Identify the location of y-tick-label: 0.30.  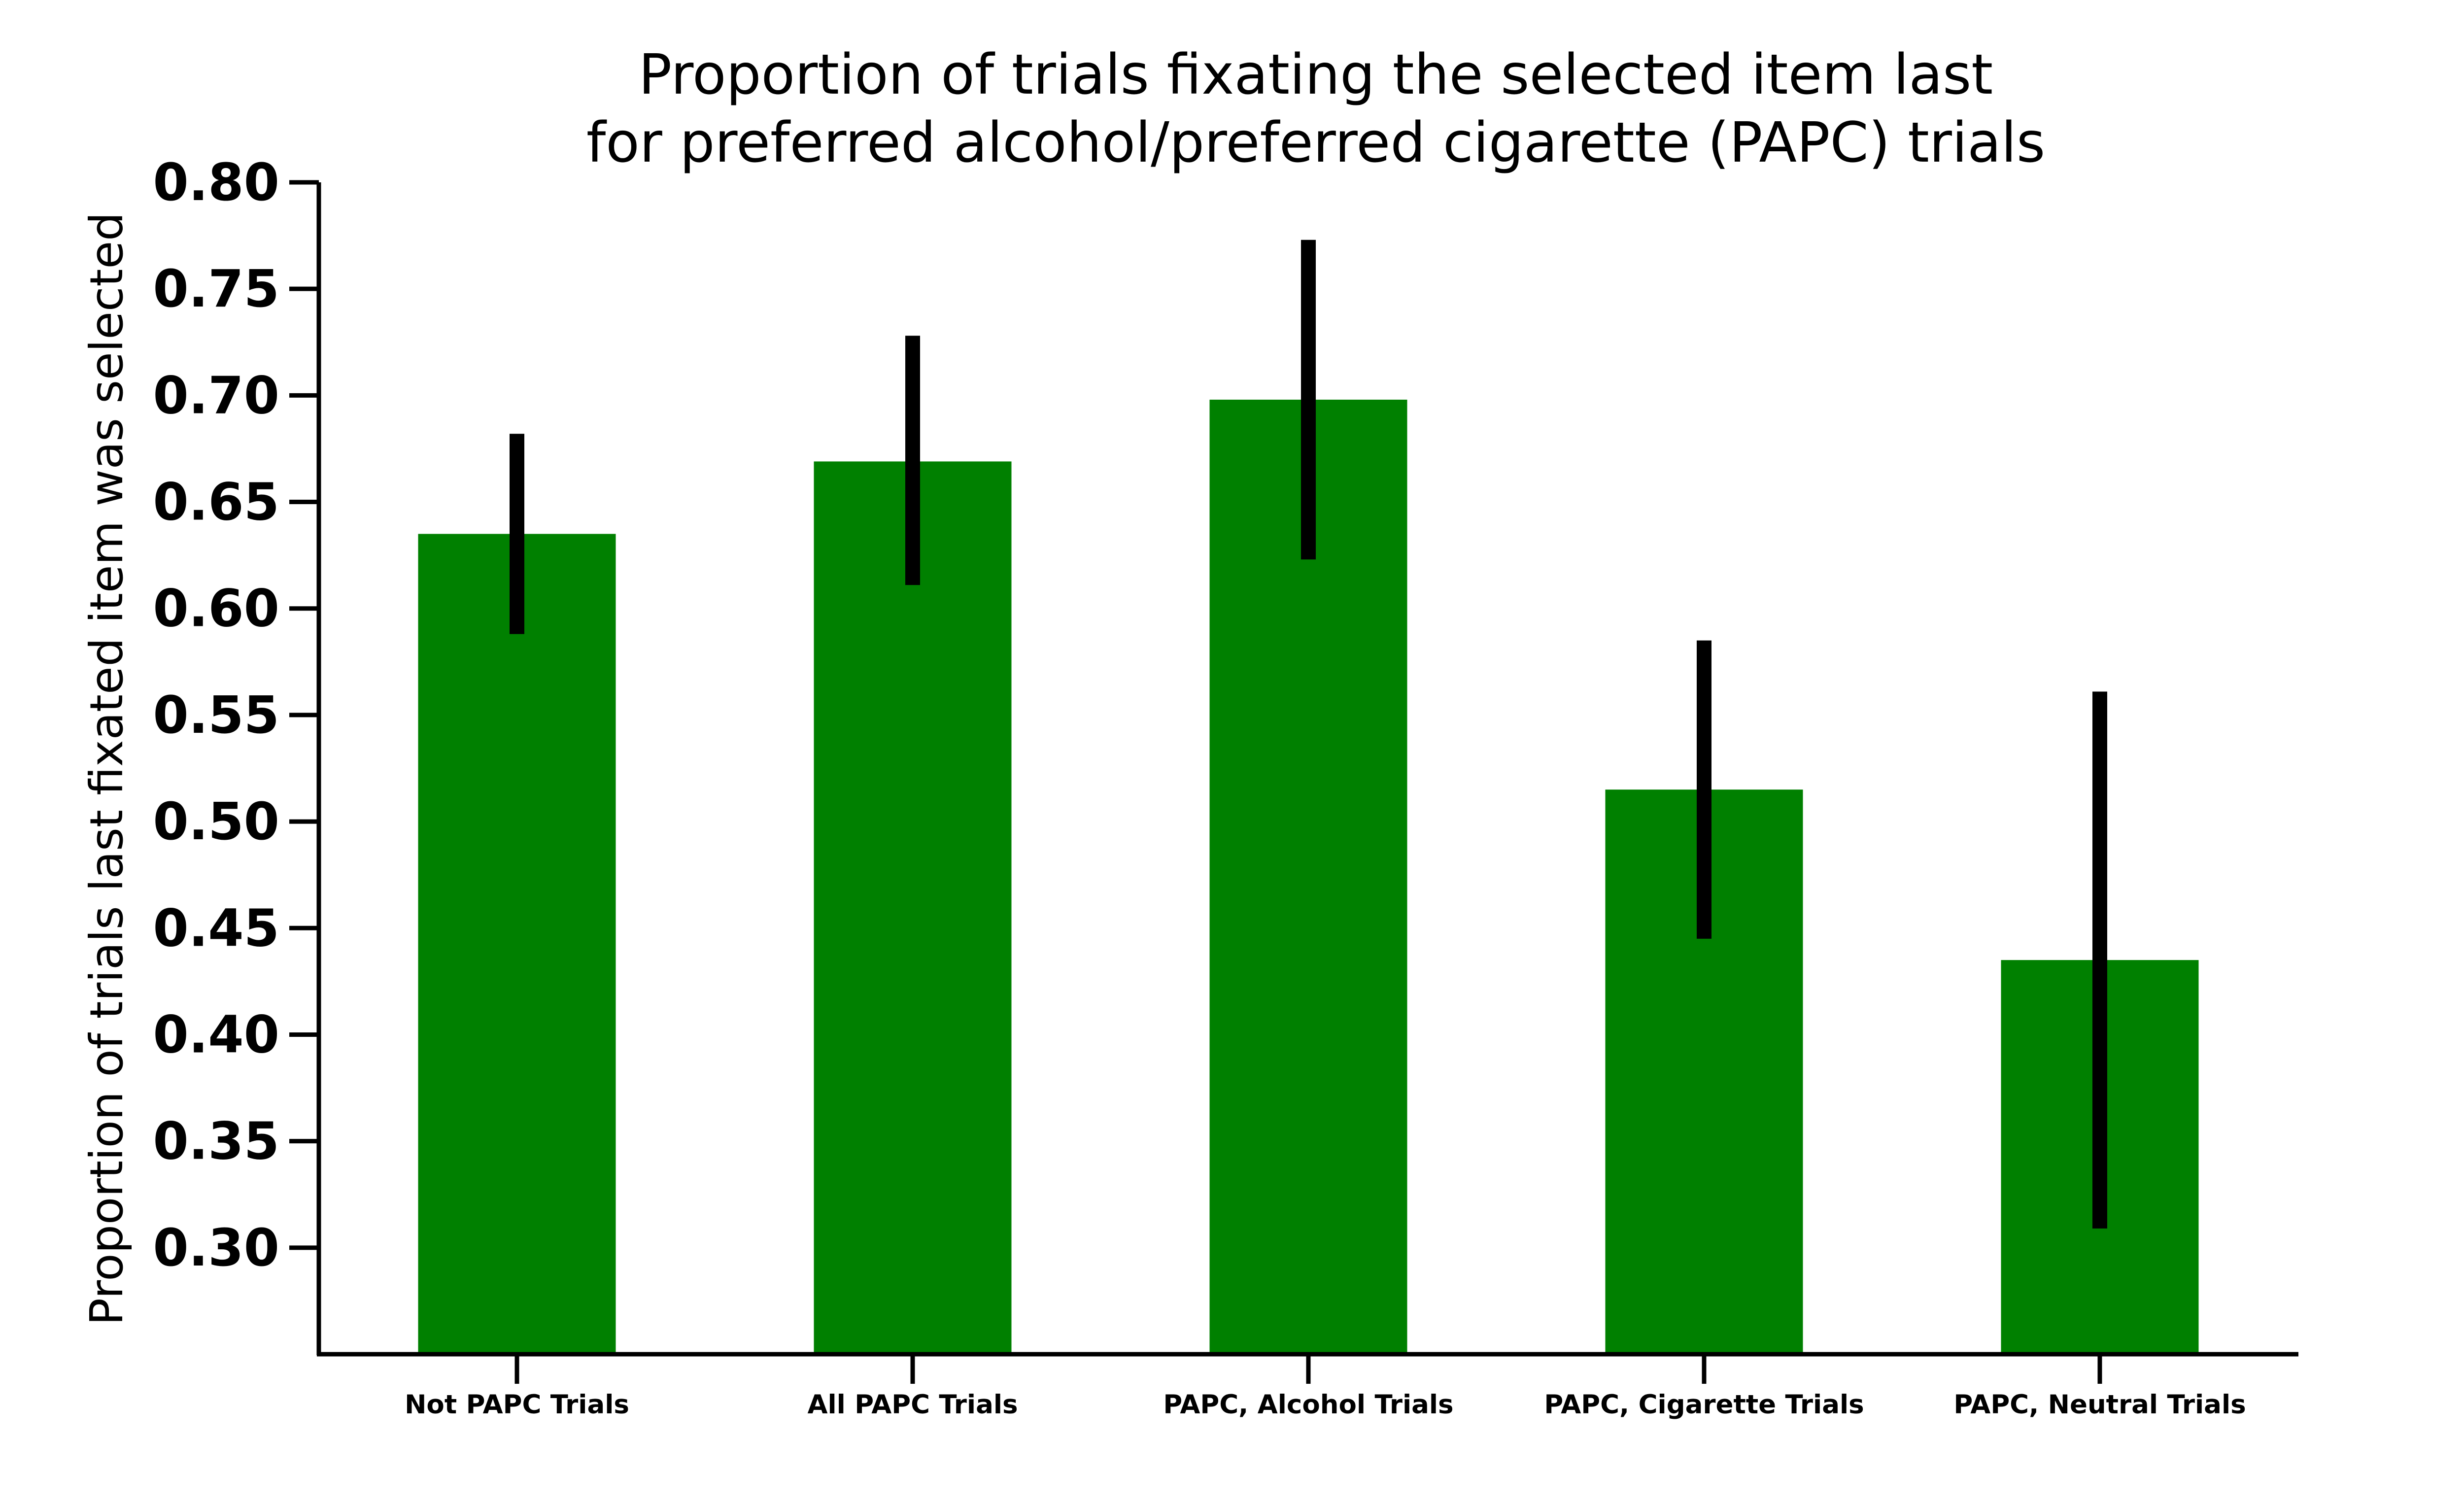
(216, 1248).